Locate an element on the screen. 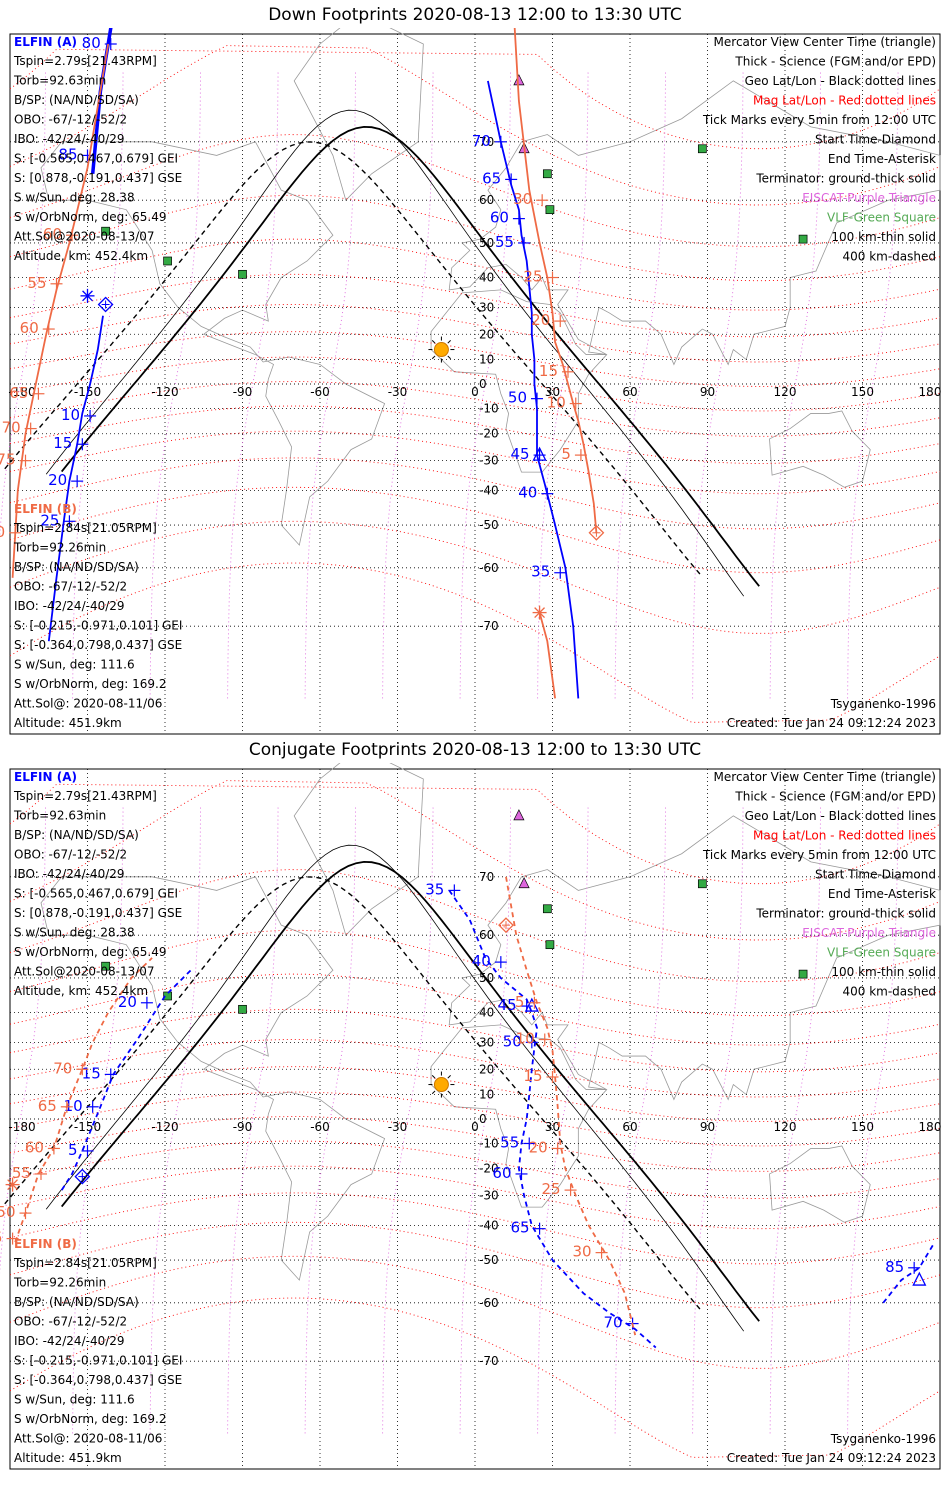 This screenshot has height=1500, width=950. lon-tick-label: 0 is located at coordinates (475, 392).